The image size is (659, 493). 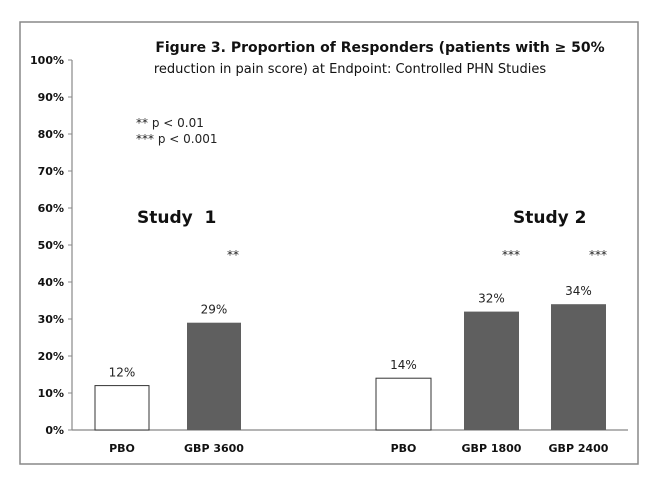 I want to click on y-tick-label: 90%, so click(x=51, y=97).